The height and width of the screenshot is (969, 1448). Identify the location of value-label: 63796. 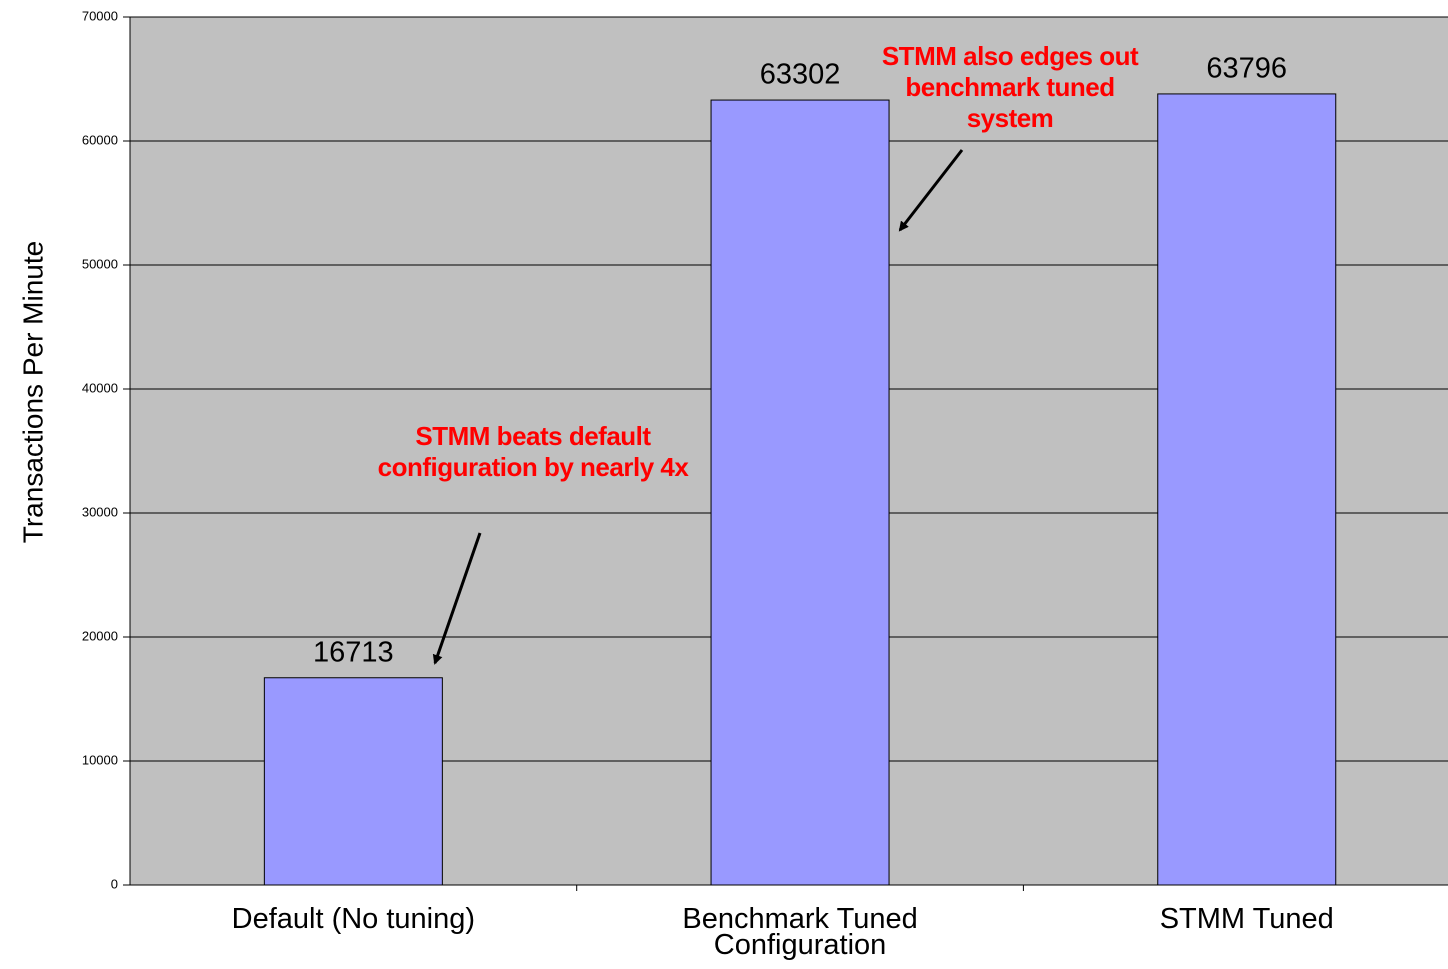
(1246, 69).